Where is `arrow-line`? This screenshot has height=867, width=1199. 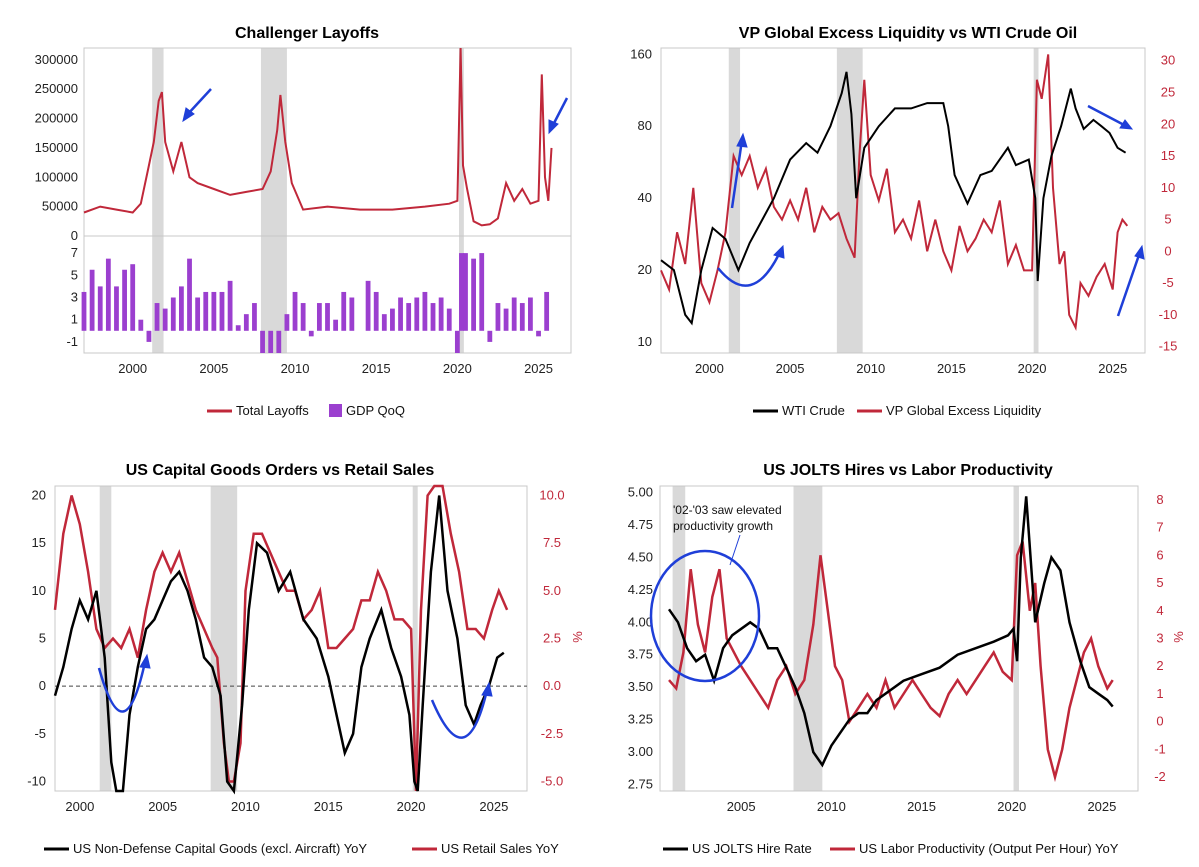
arrow-line is located at coordinates (199, 102).